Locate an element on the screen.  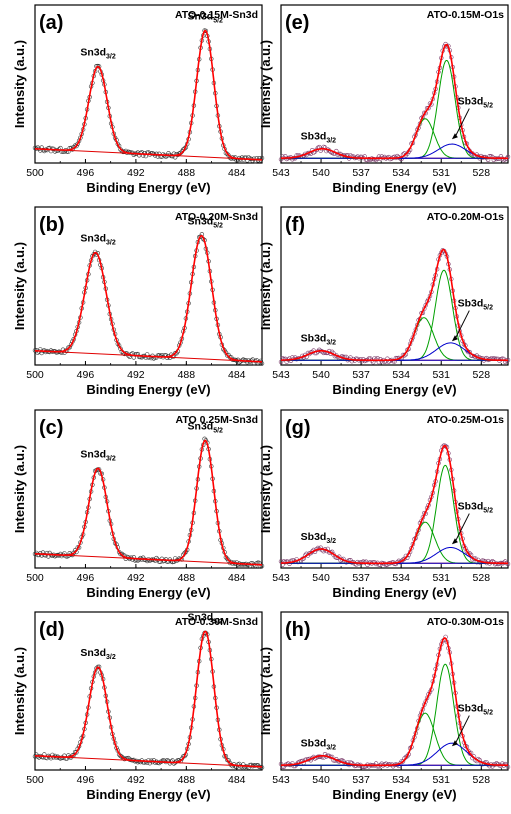
component-curve is located at coordinates (394, 109).